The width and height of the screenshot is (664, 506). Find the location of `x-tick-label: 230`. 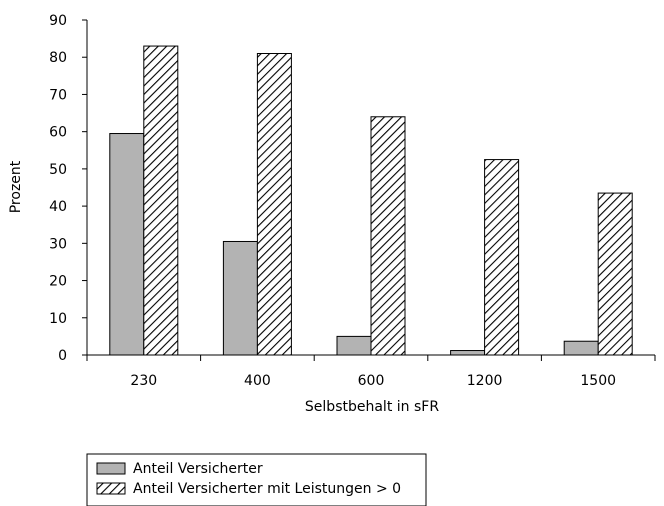

x-tick-label: 230 is located at coordinates (143, 381).